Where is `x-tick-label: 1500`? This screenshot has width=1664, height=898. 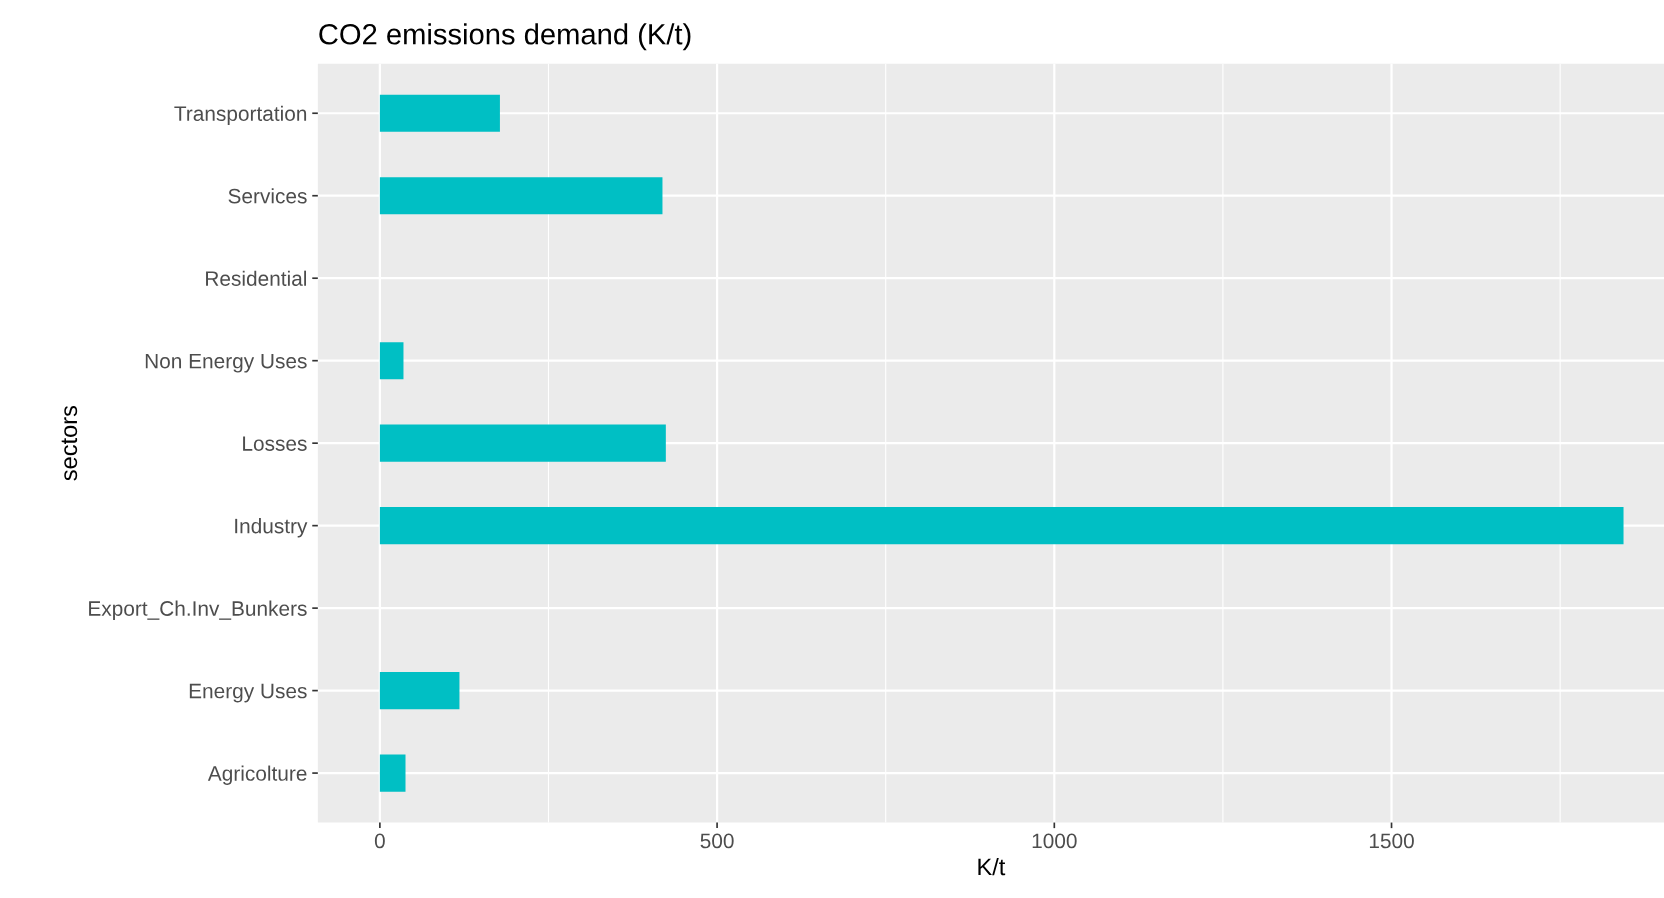
x-tick-label: 1500 is located at coordinates (1391, 841).